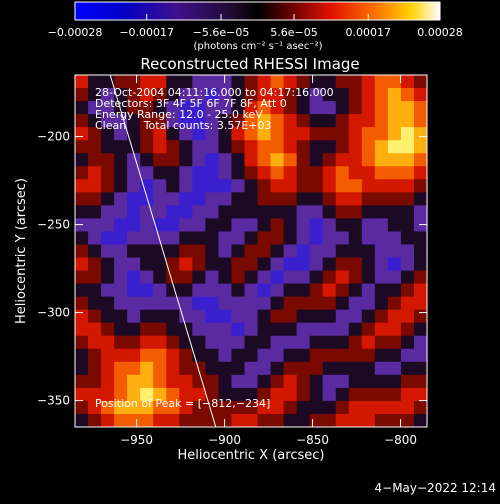 The image size is (500, 504). Describe the element at coordinates (257, 11) in the screenshot. I see `colorbar` at that location.